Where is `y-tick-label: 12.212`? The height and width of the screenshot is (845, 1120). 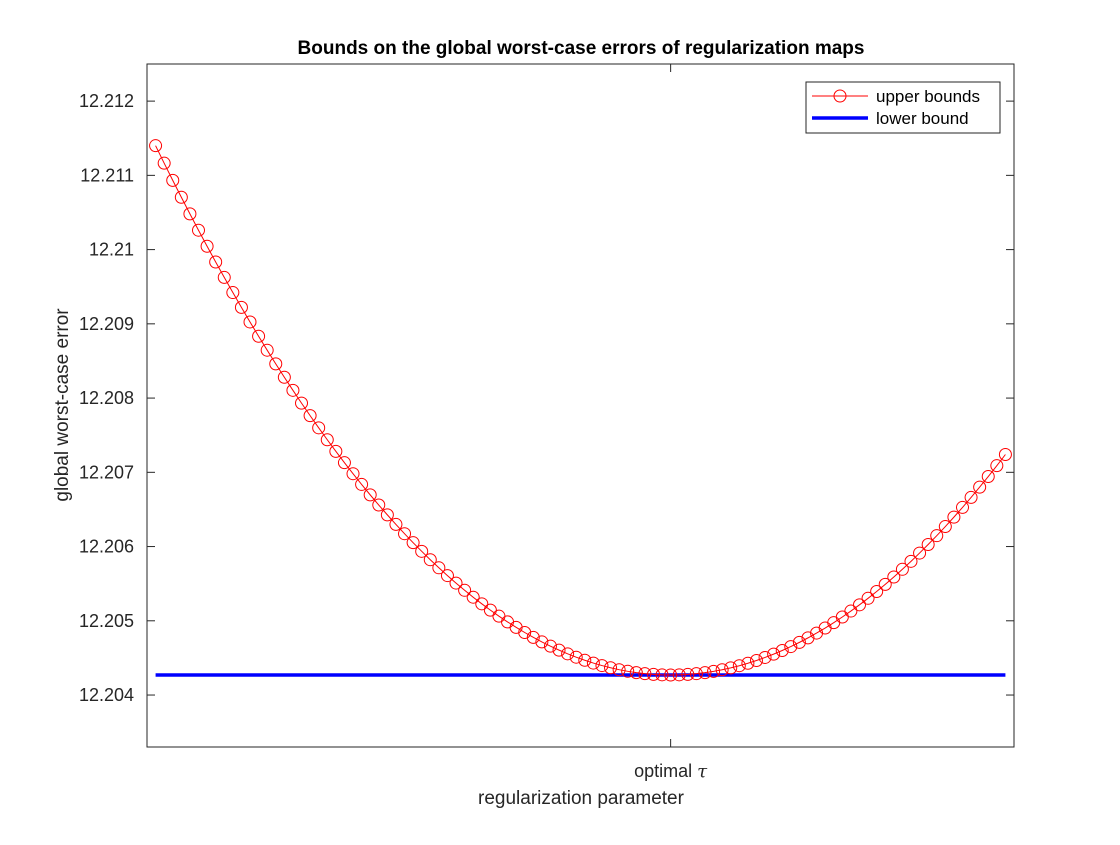 y-tick-label: 12.212 is located at coordinates (106, 101).